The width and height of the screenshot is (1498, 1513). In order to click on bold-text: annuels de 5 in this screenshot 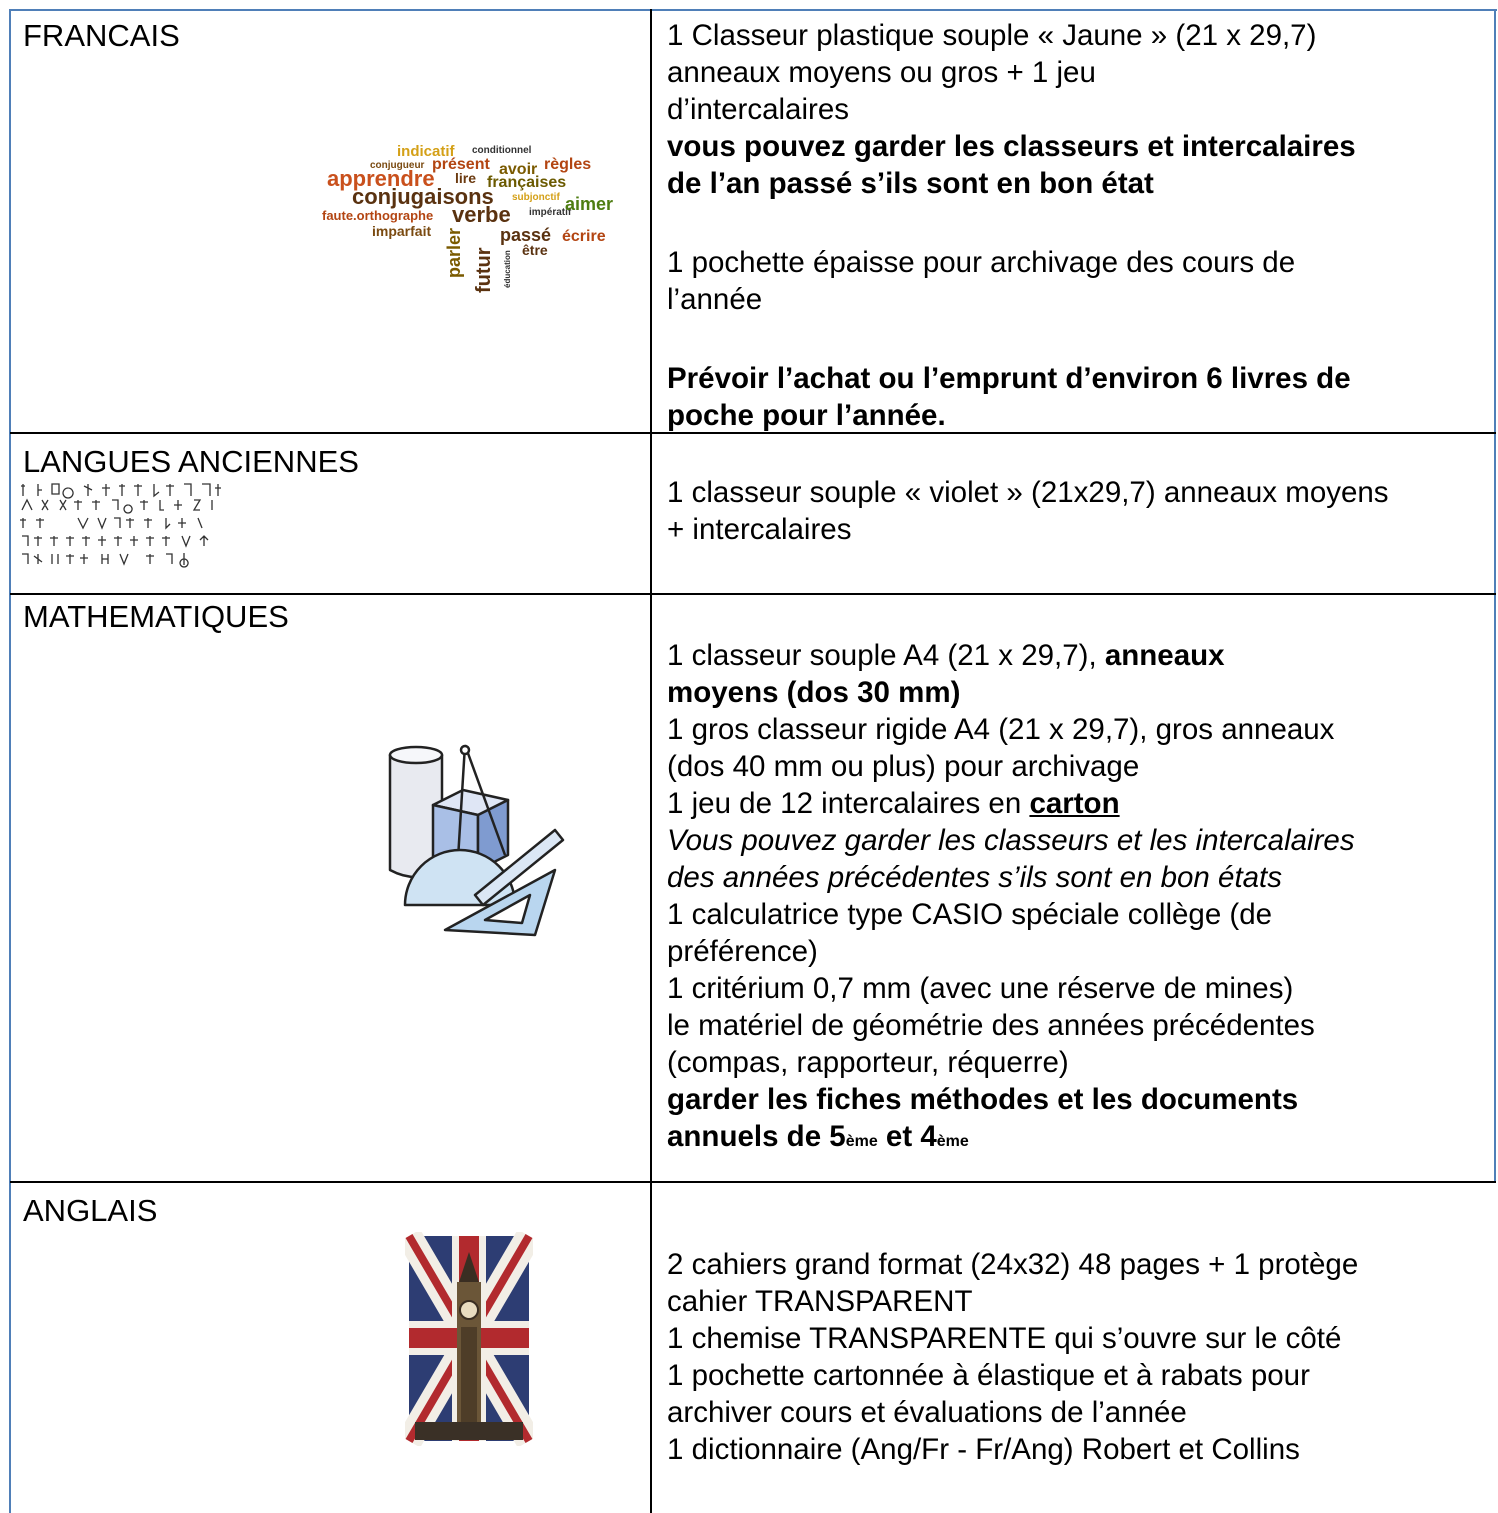, I will do `click(756, 1136)`.